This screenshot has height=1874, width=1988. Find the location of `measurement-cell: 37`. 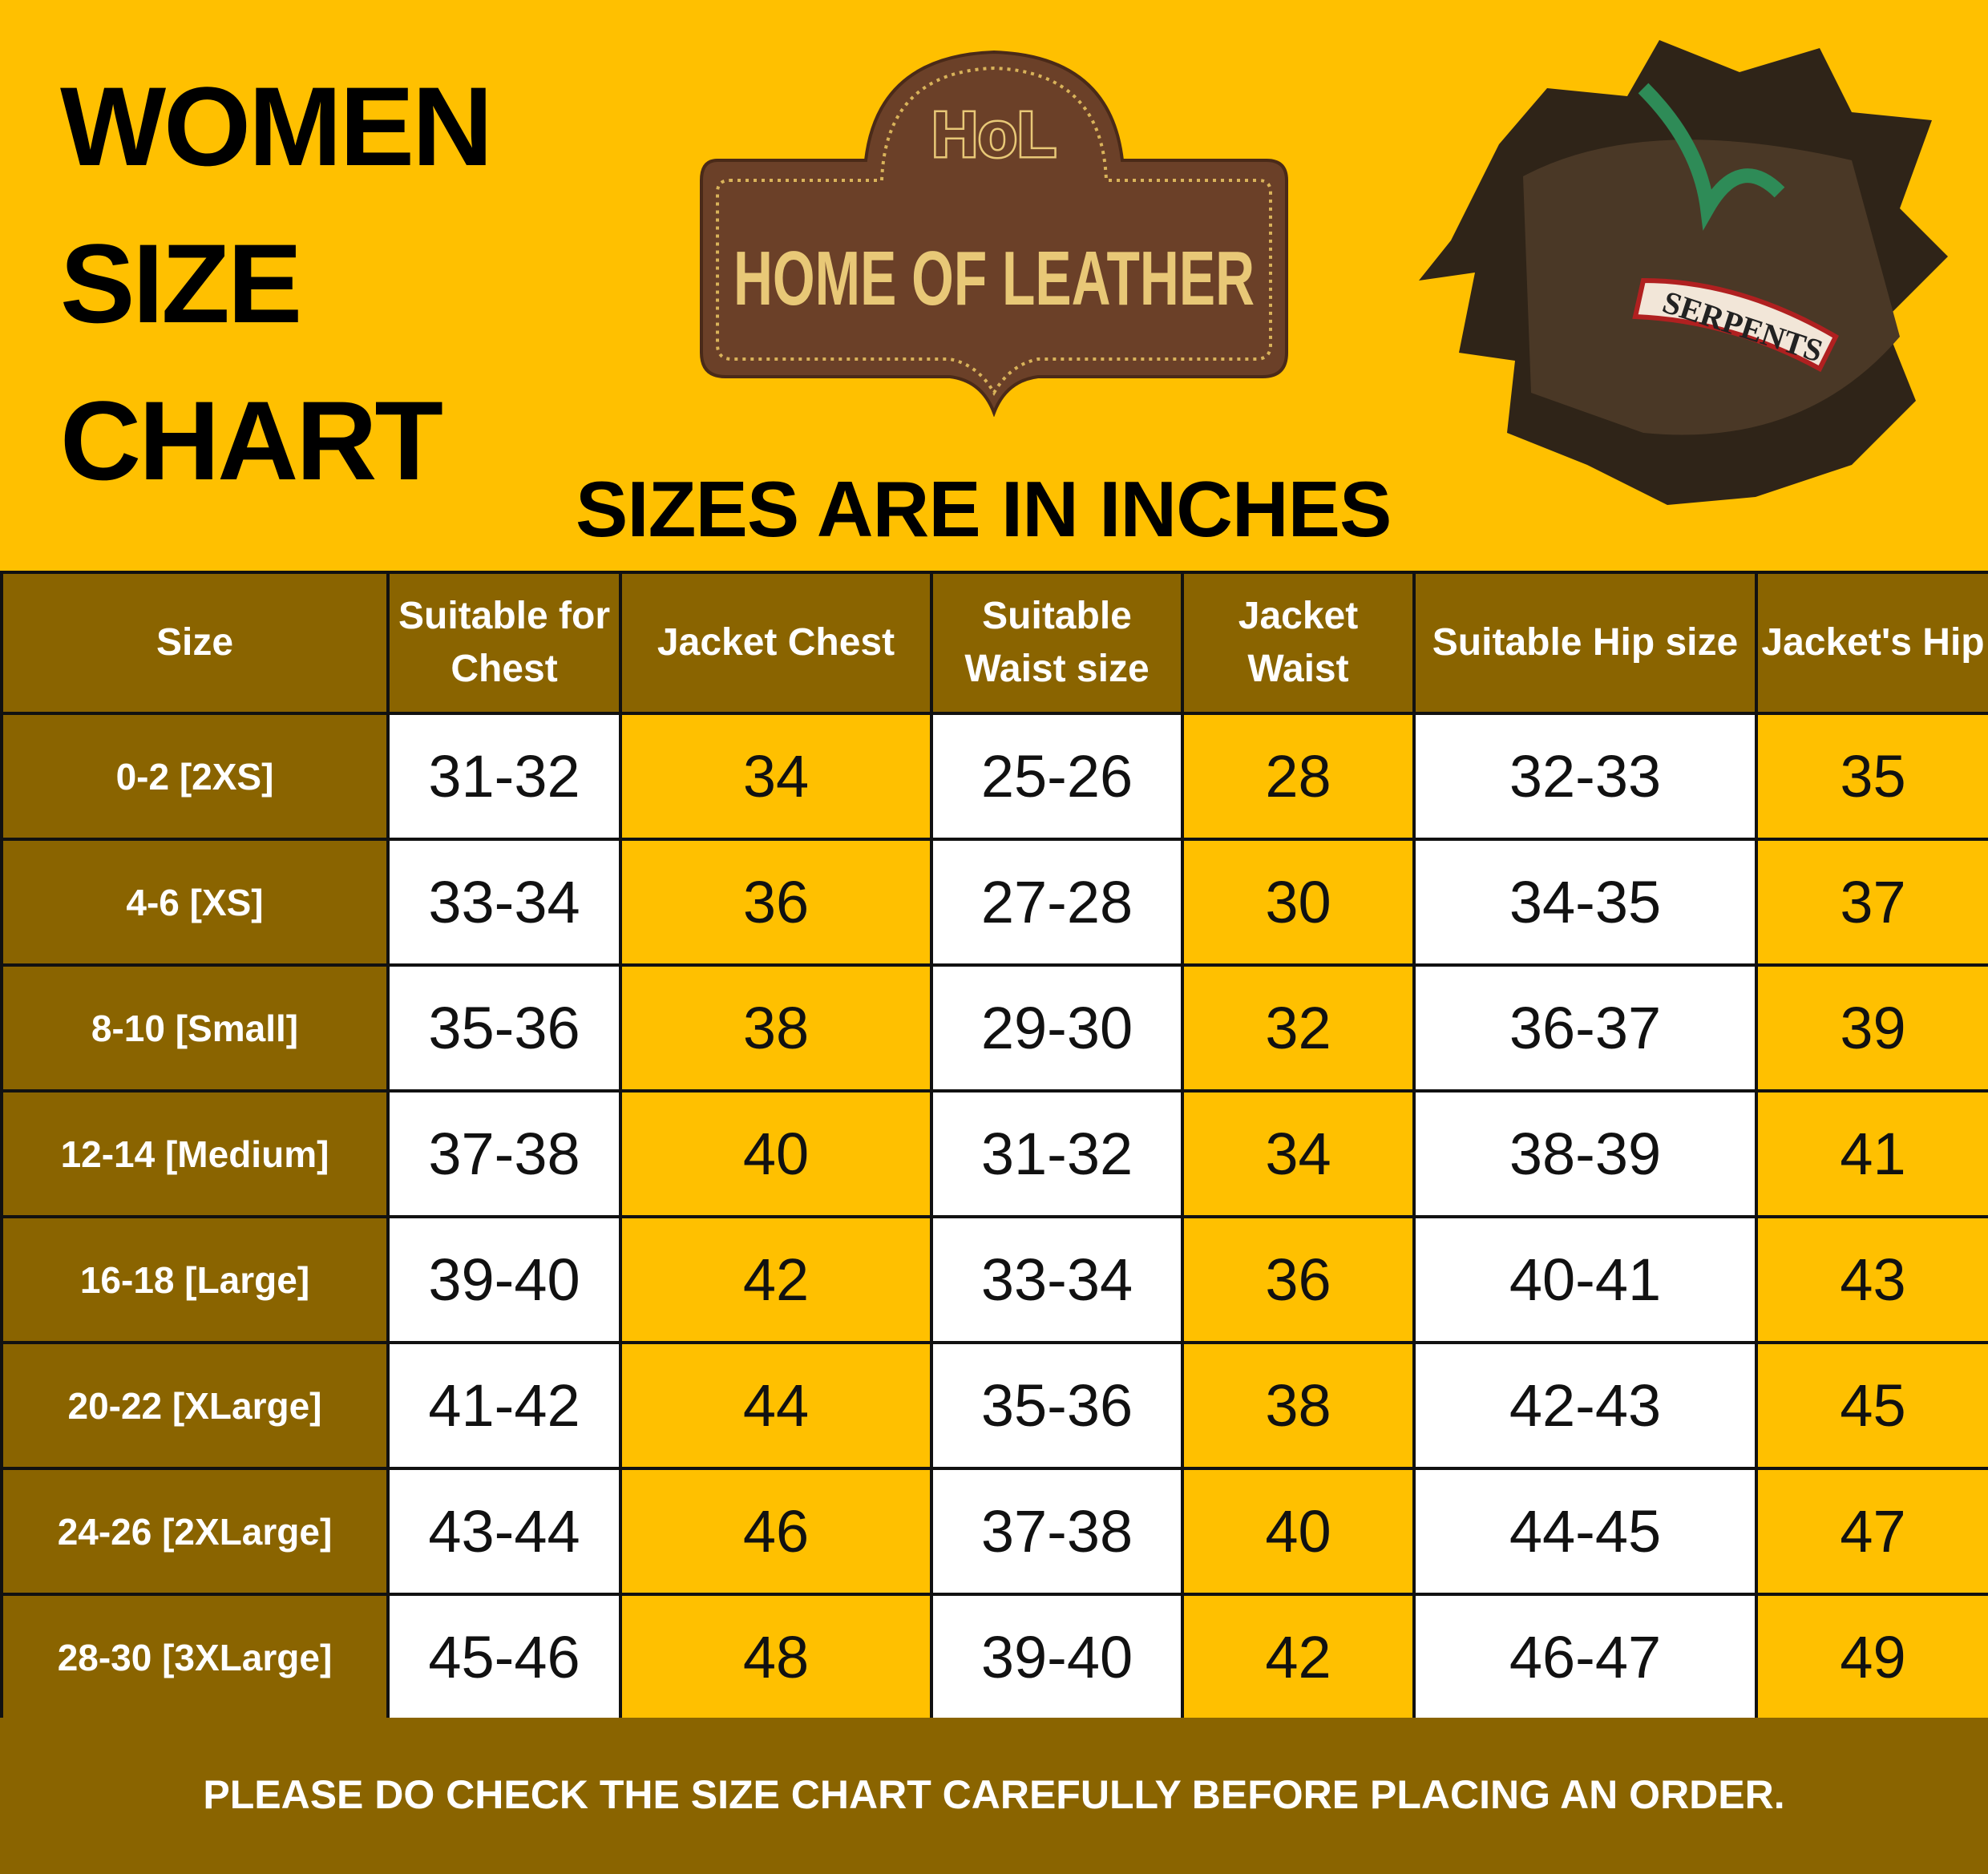

measurement-cell: 37 is located at coordinates (1871, 903).